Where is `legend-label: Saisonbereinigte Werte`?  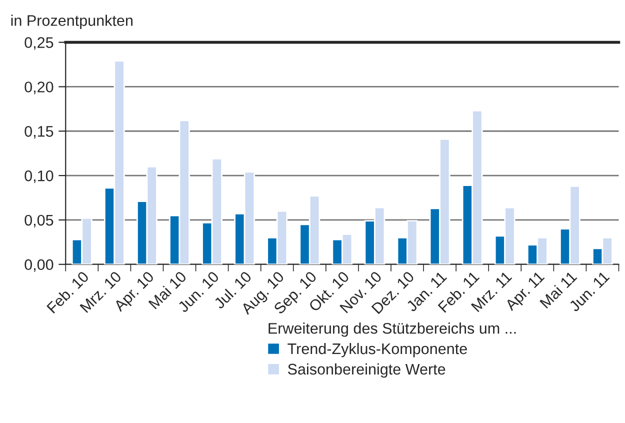
legend-label: Saisonbereinigte Werte is located at coordinates (367, 370).